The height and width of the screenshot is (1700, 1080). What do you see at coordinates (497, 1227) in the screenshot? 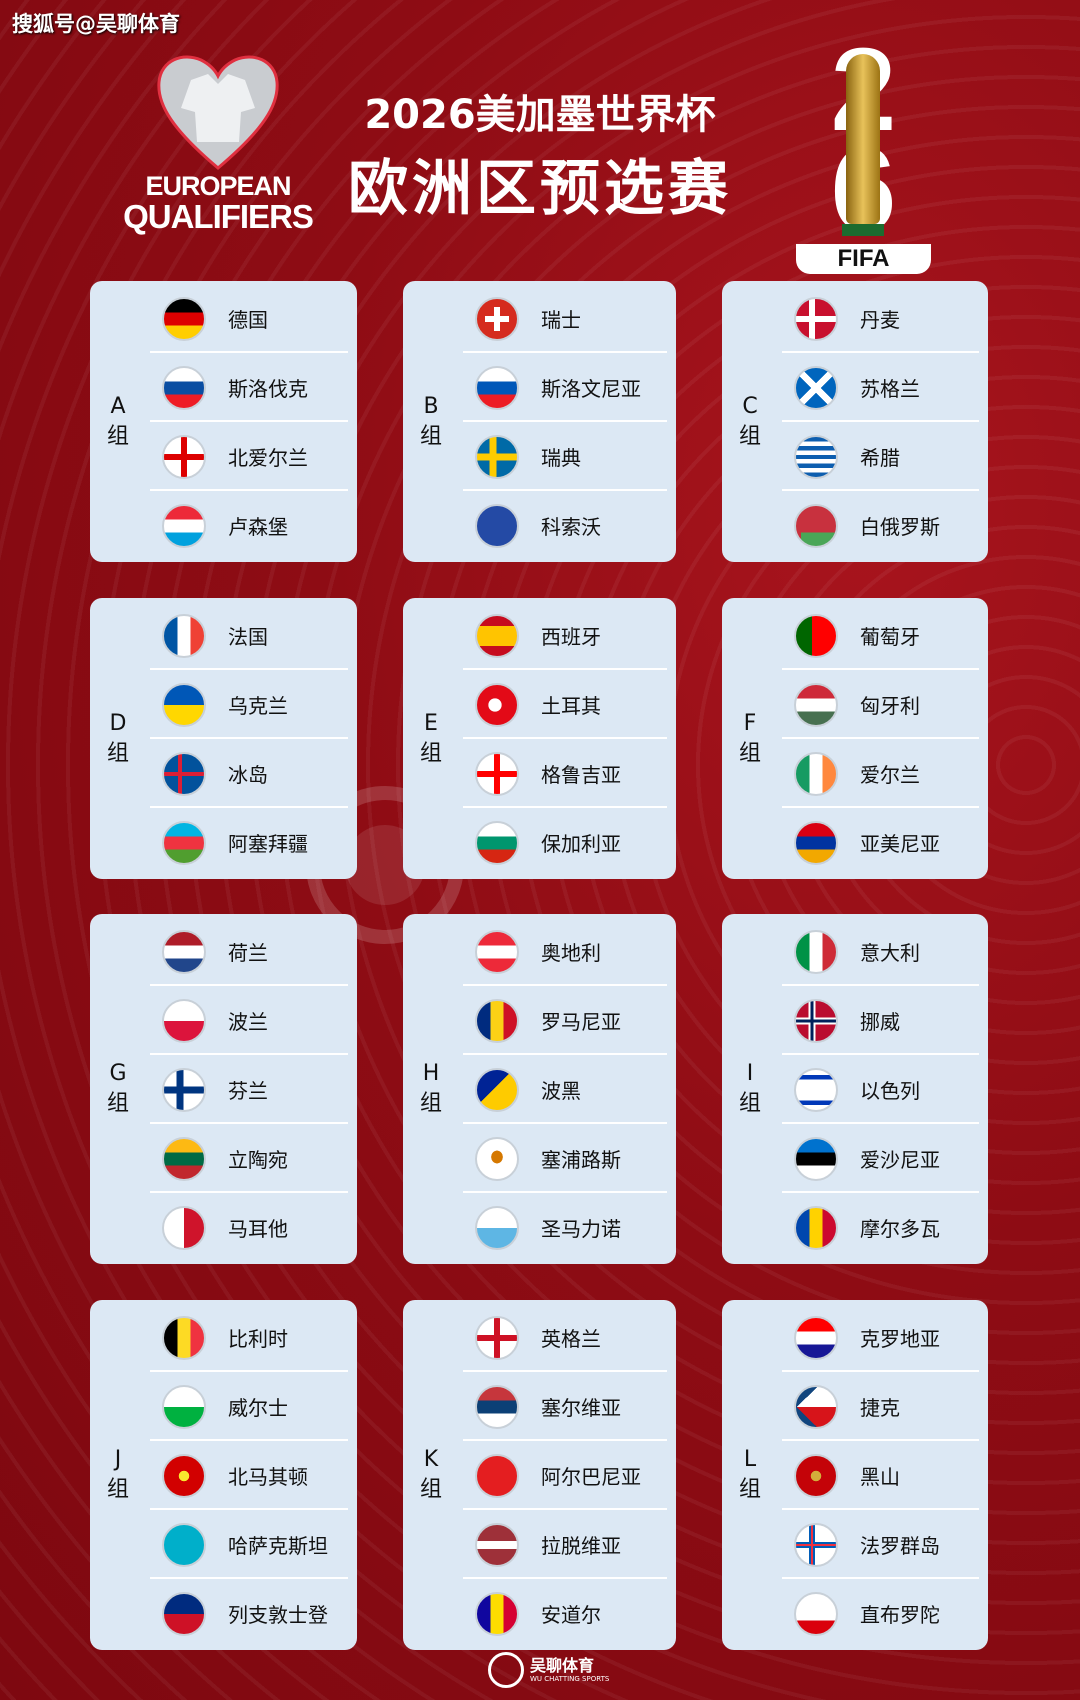
I see `flag-sm-icon` at bounding box center [497, 1227].